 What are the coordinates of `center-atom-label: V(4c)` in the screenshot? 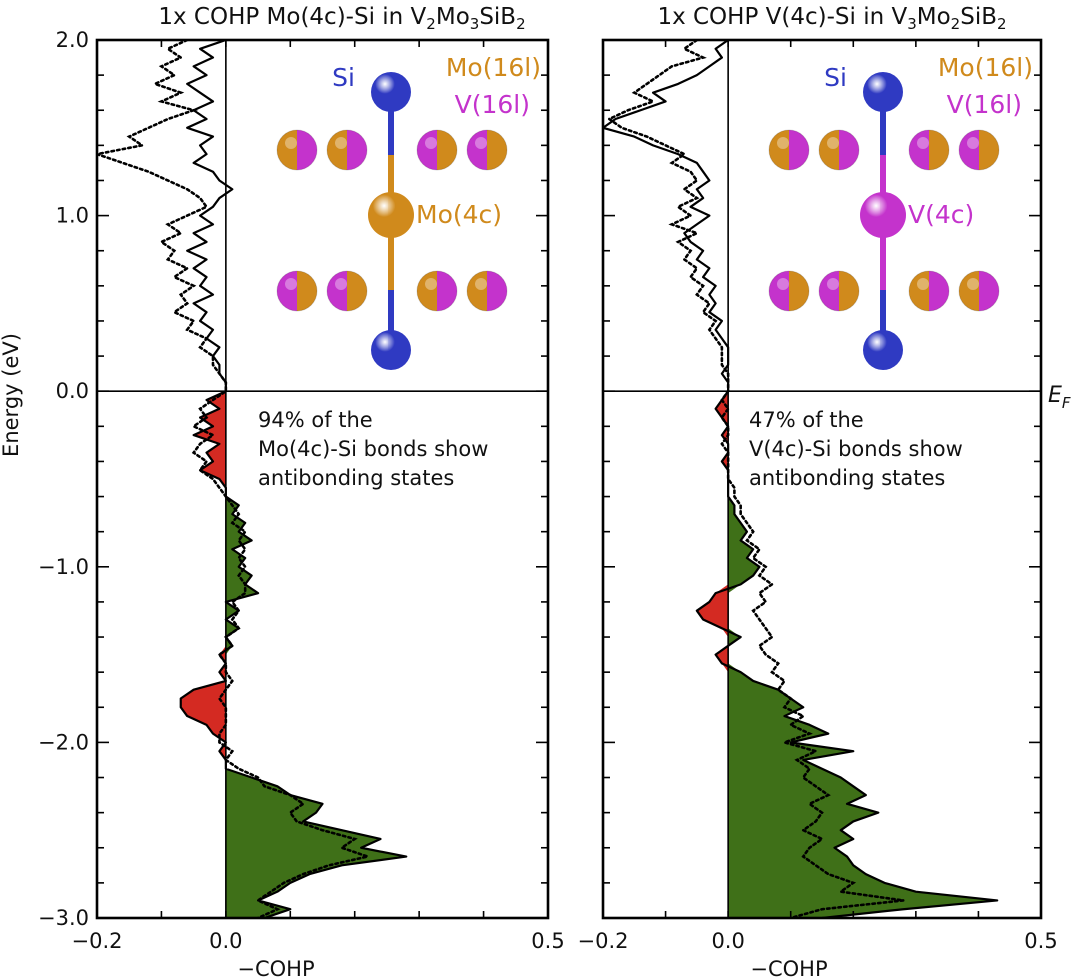 It's located at (941, 214).